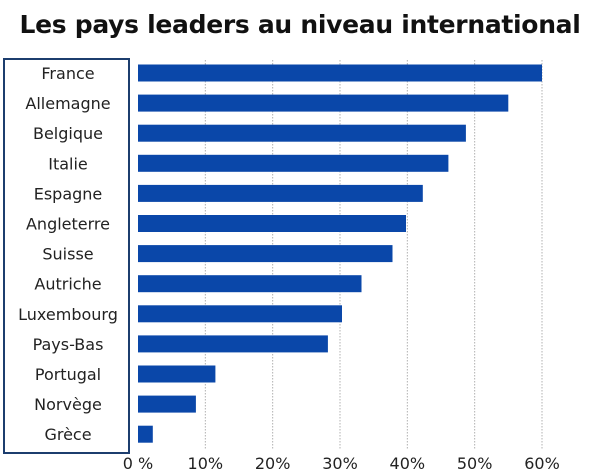 The image size is (600, 475). I want to click on chart-title: Les pays leaders au niveau international, so click(300, 24).